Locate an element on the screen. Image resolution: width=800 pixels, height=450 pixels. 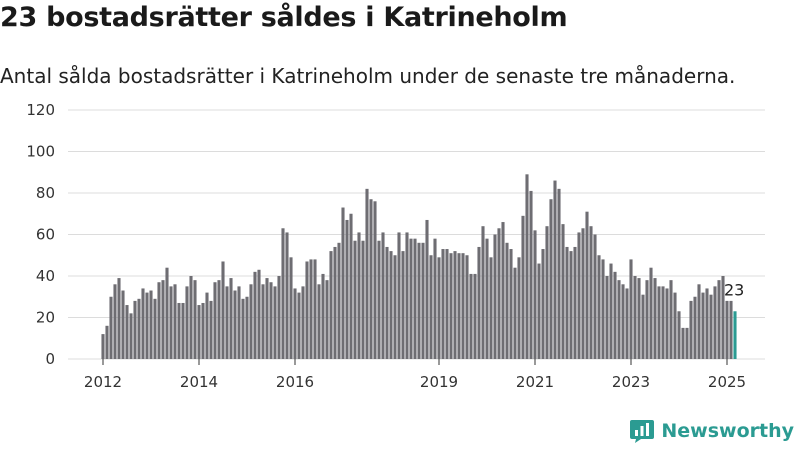
newsworthy-logo-icon is located at coordinates (642, 431).